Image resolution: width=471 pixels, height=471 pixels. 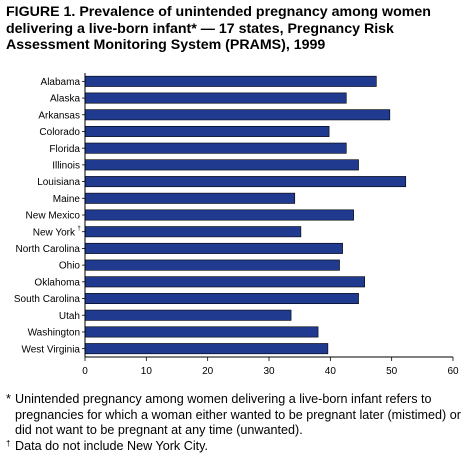 What do you see at coordinates (8, 443) in the screenshot?
I see `footnote-2-mark: †` at bounding box center [8, 443].